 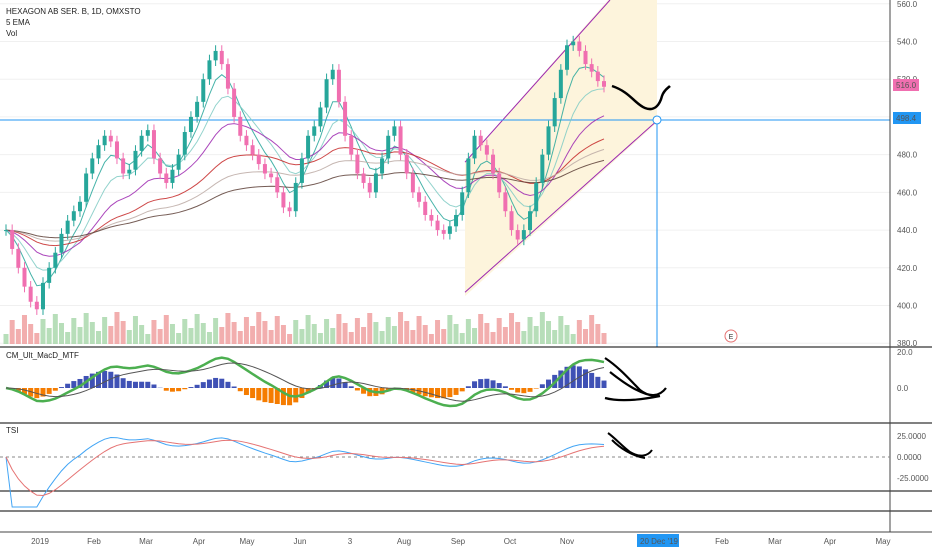 I want to click on time-tick: Sep, so click(x=458, y=541).